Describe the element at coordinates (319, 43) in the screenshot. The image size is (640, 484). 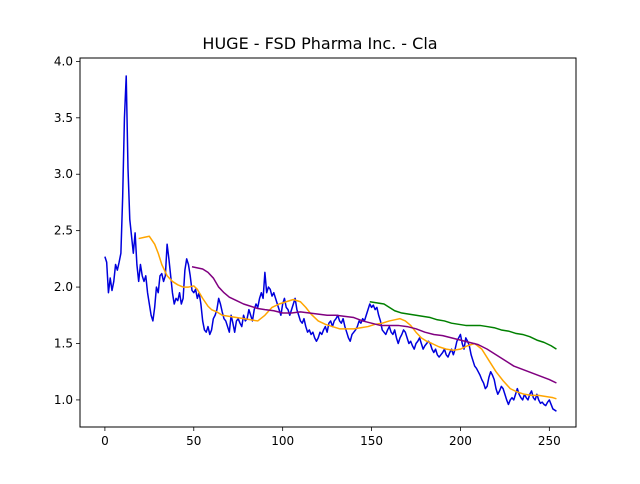
I see `chart-title: HUGE - FSD Pharma Inc. - Cla` at that location.